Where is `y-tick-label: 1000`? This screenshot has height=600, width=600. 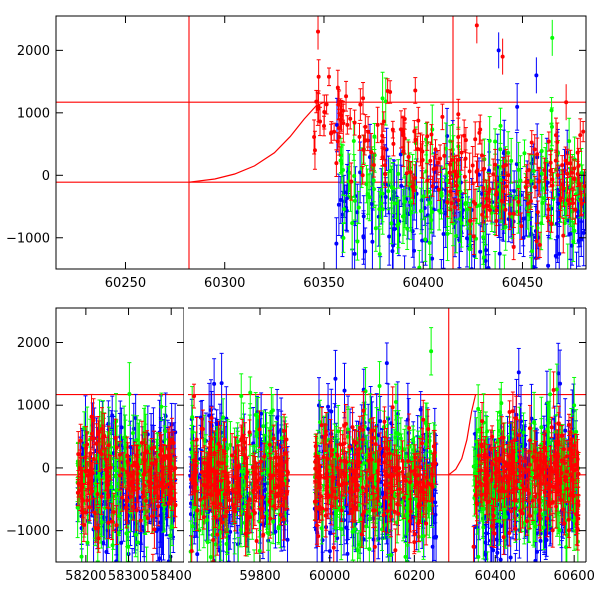 y-tick-label: 1000 is located at coordinates (33, 113).